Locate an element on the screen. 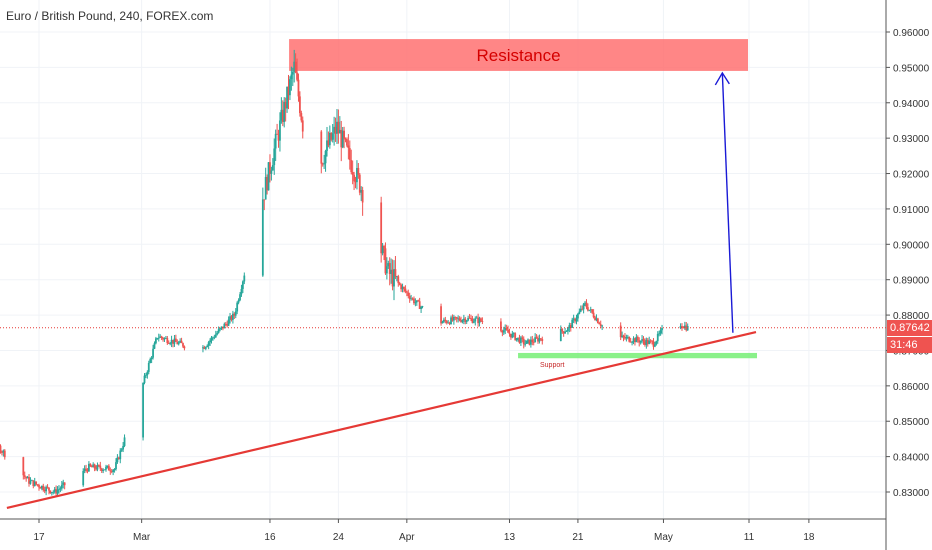  chart-title: Euro / British Pound, 240, FOREX.com is located at coordinates (110, 16).